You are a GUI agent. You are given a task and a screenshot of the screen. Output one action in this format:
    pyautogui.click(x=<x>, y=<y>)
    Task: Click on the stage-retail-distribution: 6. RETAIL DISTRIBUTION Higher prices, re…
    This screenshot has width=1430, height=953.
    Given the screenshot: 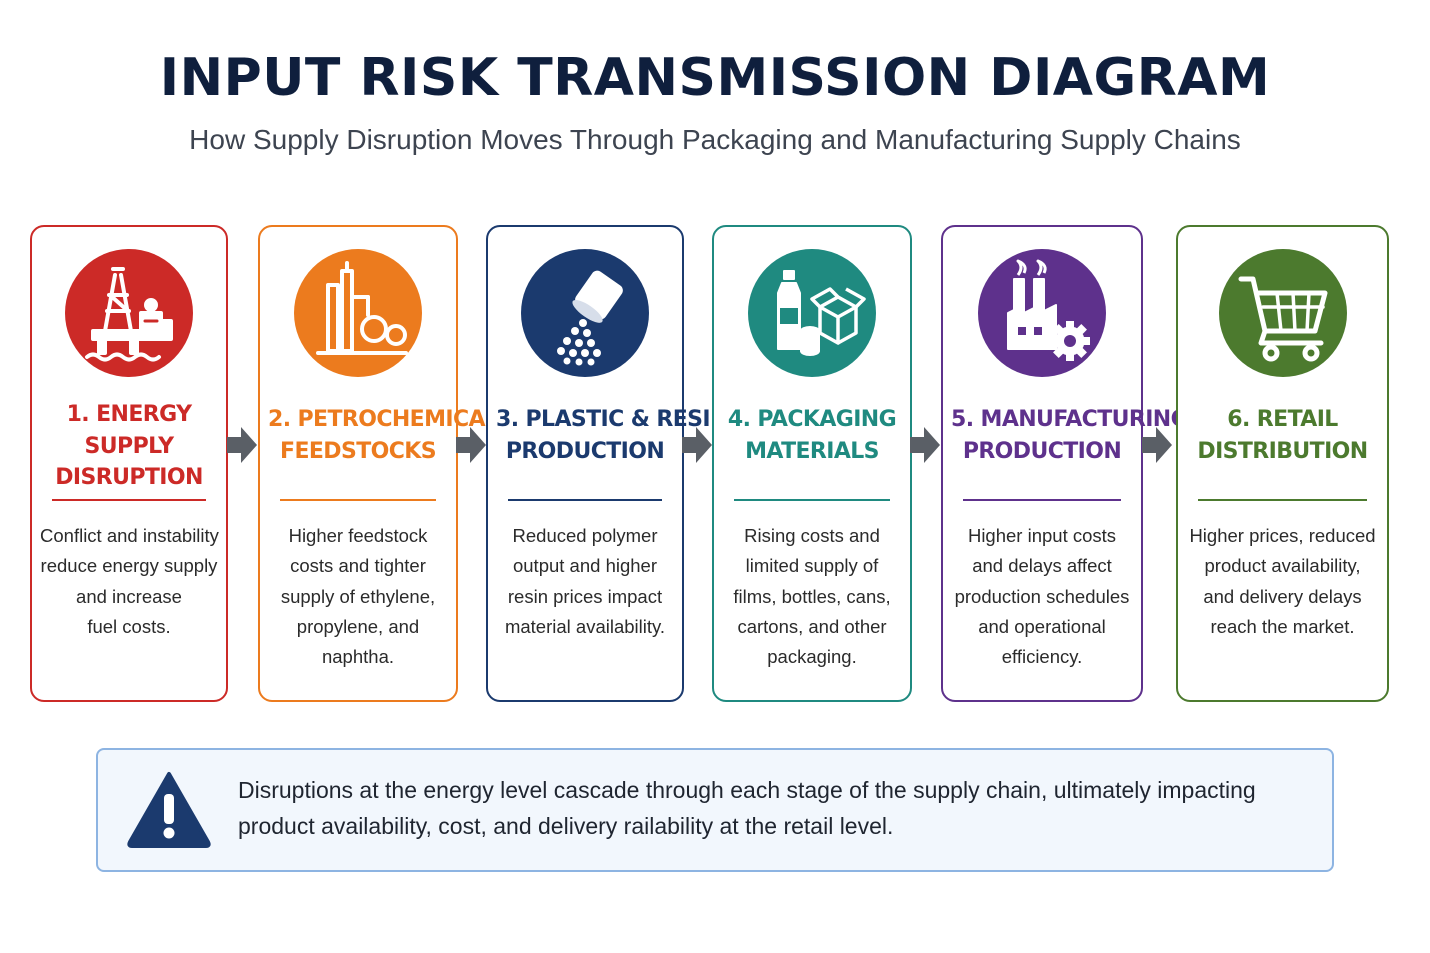 What is the action you would take?
    pyautogui.click(x=1282, y=463)
    